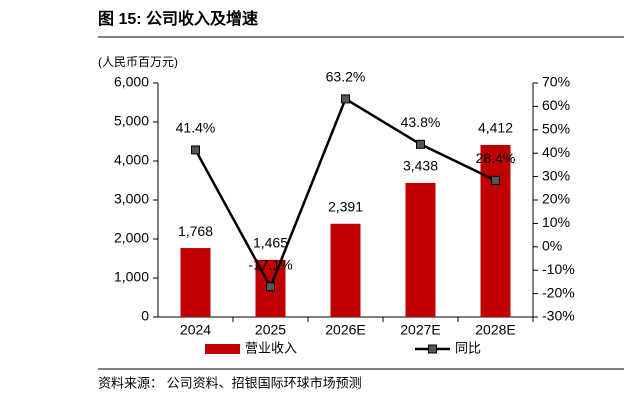  What do you see at coordinates (270, 265) in the screenshot?
I see `growth-value-label: -17.1%` at bounding box center [270, 265].